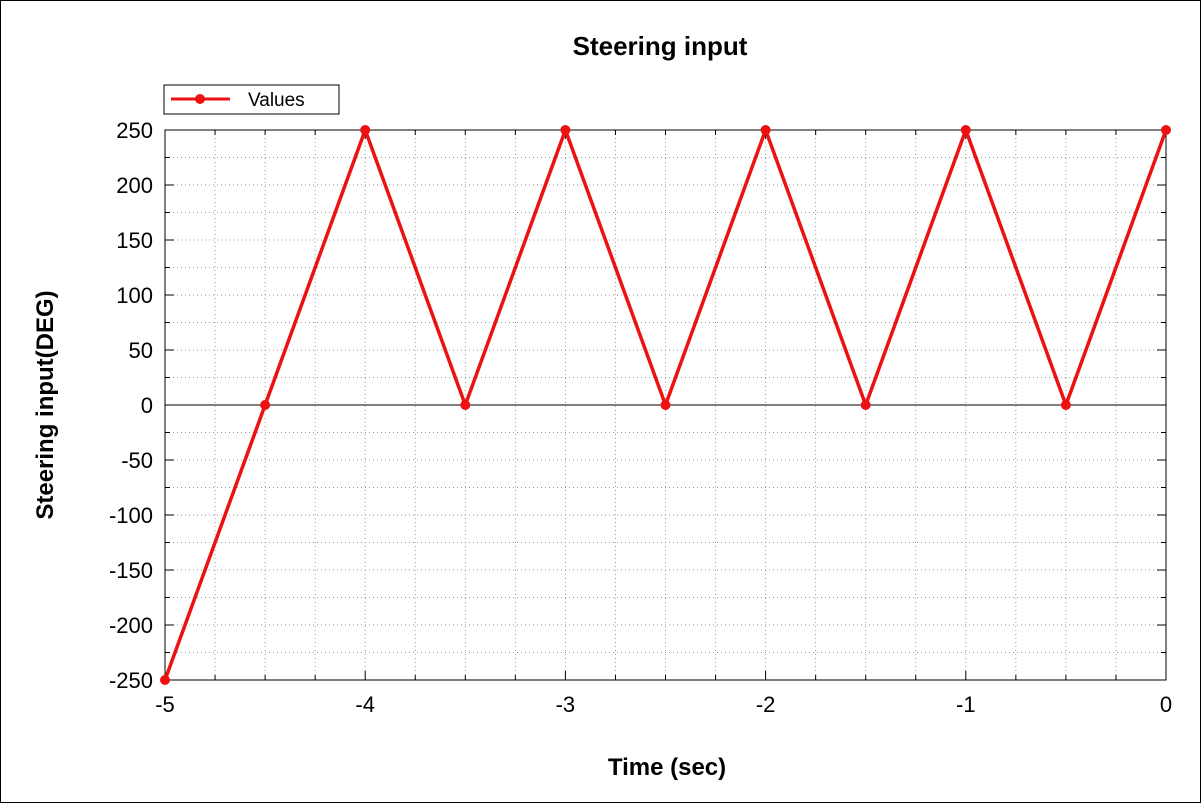  I want to click on y-tick-label: -50, so click(137, 460).